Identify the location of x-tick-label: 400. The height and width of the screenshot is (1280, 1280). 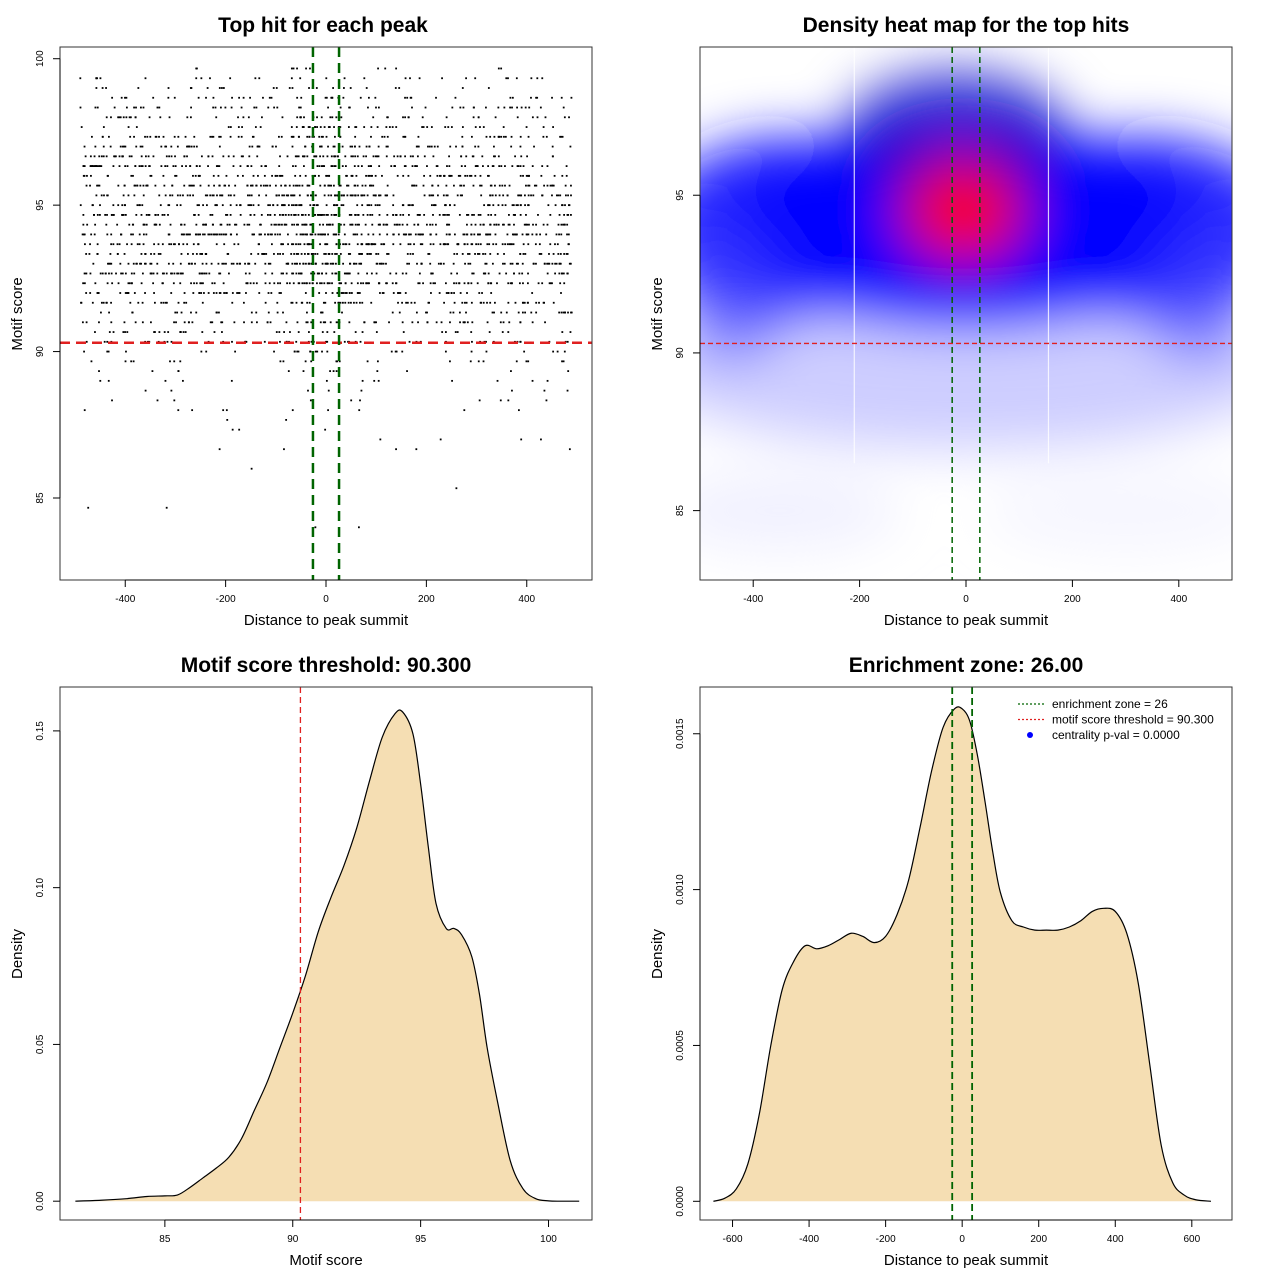
(1178, 599).